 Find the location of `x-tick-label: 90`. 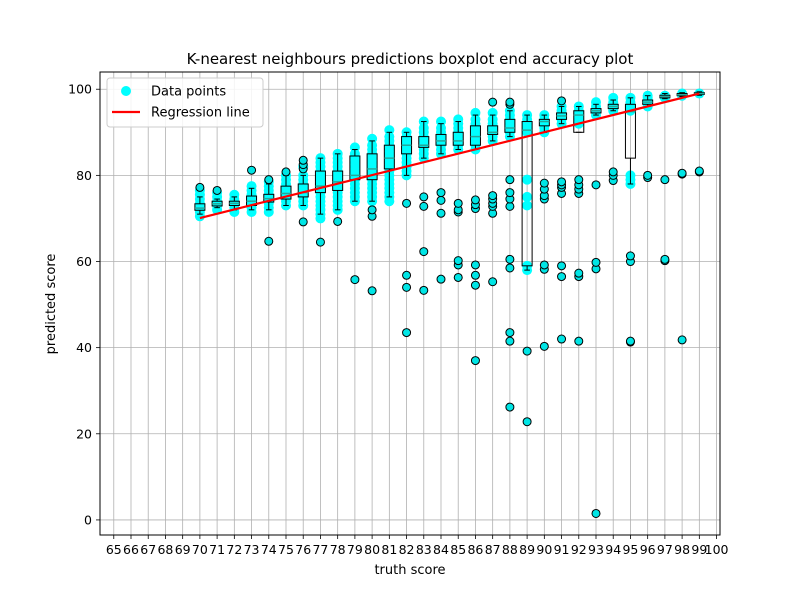

x-tick-label: 90 is located at coordinates (544, 549).